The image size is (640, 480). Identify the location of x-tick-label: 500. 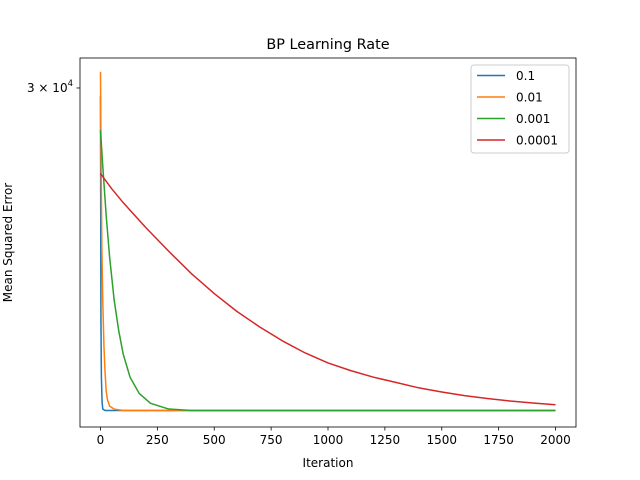
(214, 440).